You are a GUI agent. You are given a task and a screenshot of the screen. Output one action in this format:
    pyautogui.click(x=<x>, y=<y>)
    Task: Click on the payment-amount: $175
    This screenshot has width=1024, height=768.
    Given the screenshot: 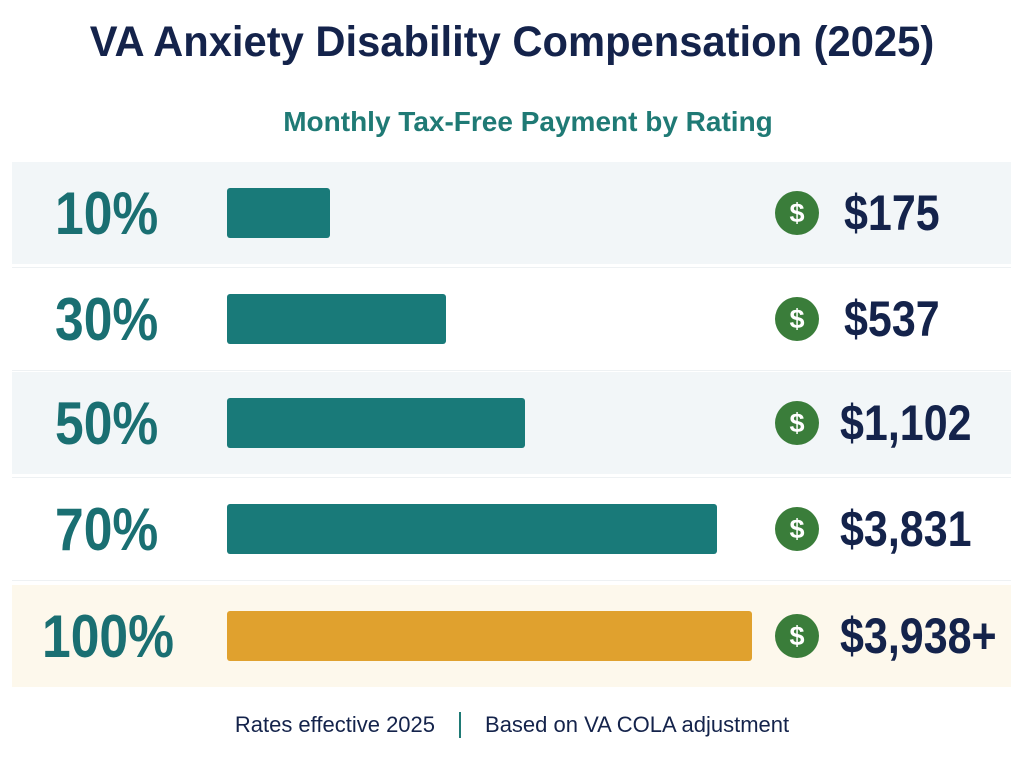 What is the action you would take?
    pyautogui.click(x=892, y=213)
    